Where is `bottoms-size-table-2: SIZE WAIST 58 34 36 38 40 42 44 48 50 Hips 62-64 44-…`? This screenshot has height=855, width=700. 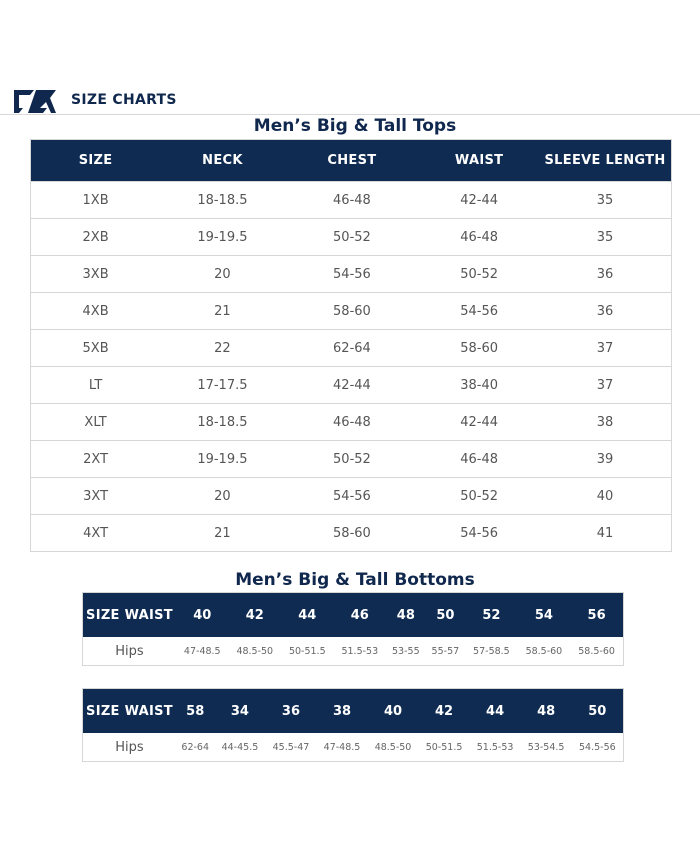
bottoms-size-table-2: SIZE WAIST 58 34 36 38 40 42 44 48 50 Hips 62-64 44-… is located at coordinates (353, 725).